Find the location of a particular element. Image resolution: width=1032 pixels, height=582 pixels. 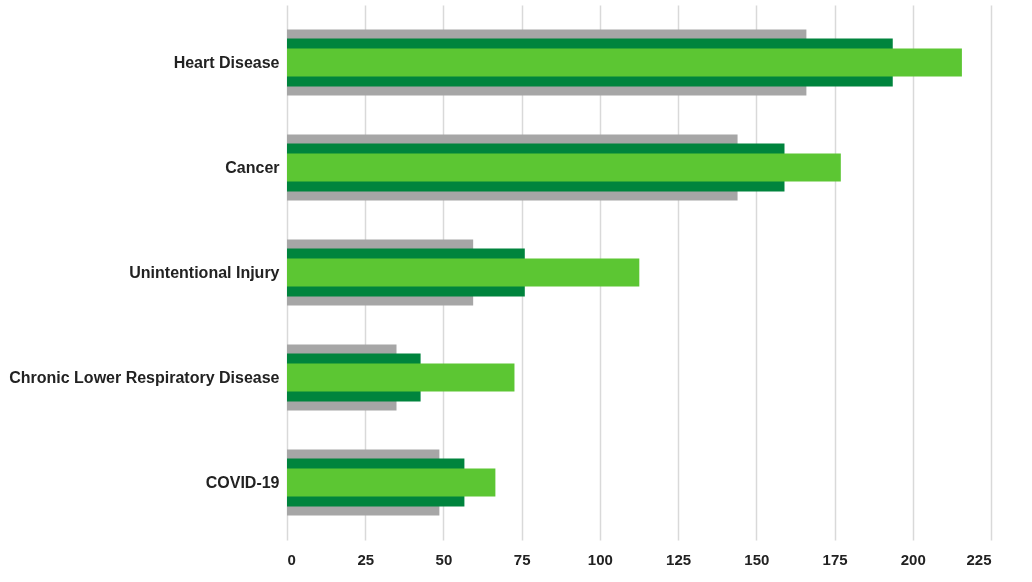

y-tick-label: Cancer is located at coordinates (252, 167).